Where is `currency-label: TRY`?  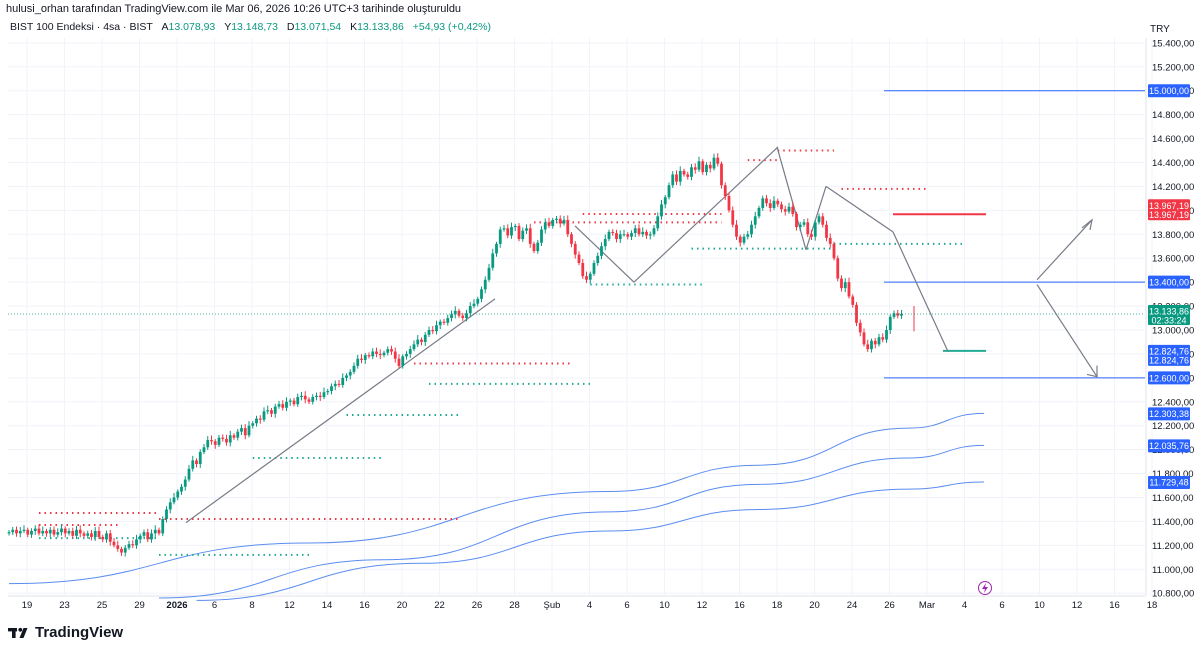
currency-label: TRY is located at coordinates (1160, 29).